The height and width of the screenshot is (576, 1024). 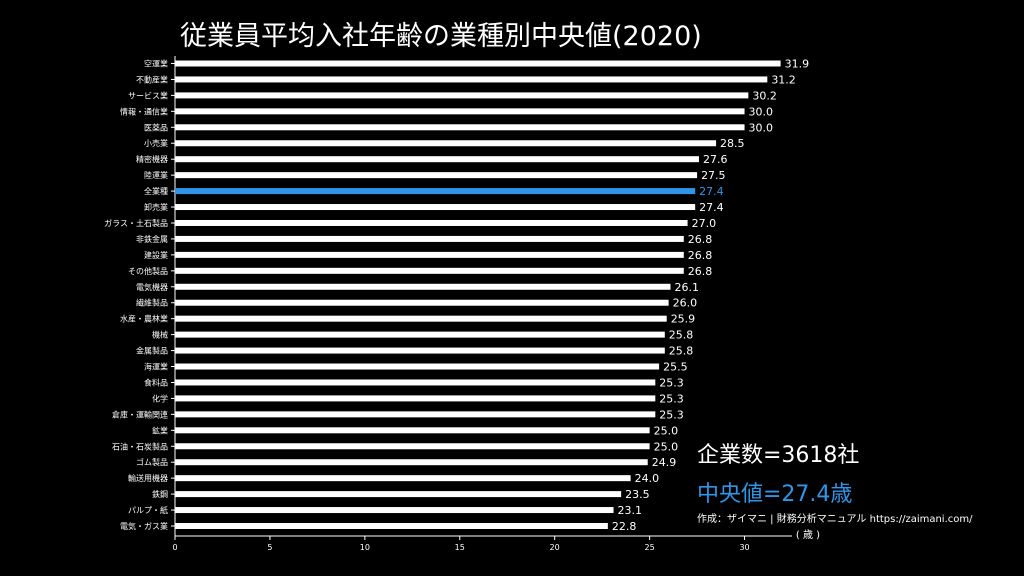 What do you see at coordinates (835, 519) in the screenshot?
I see `credit-text: 作成：ザイマニ | 財務分析マニュアル https://zaimani.com/` at bounding box center [835, 519].